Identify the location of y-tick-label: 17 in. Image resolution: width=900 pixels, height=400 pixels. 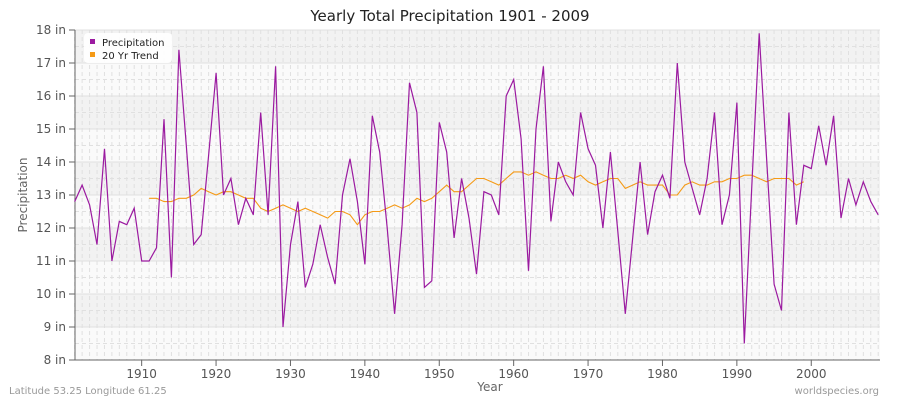
(51, 63).